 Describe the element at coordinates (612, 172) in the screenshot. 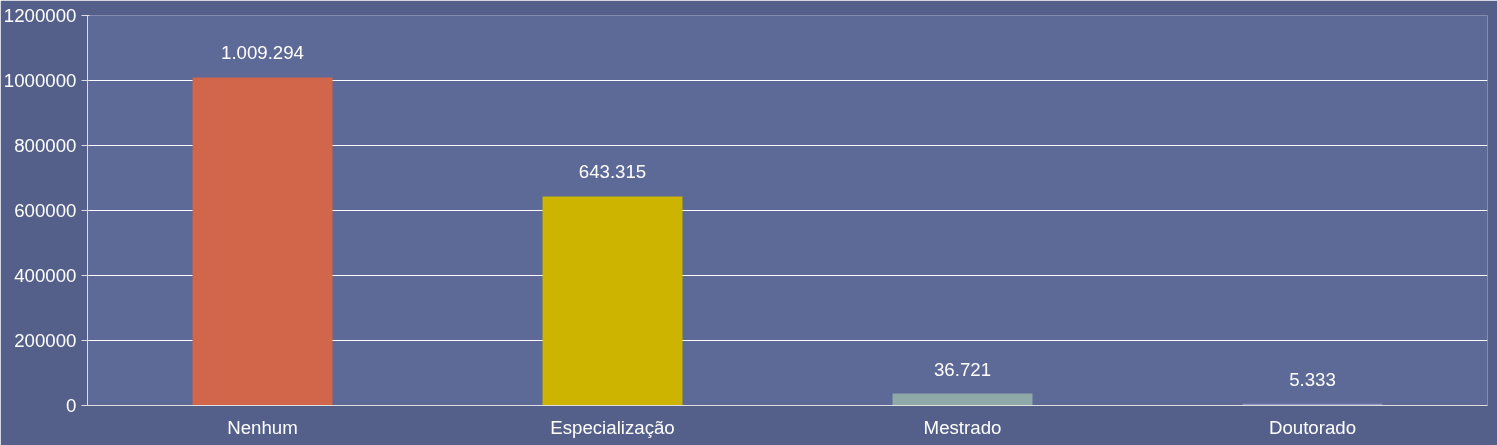

I see `data-label: 643.315` at that location.